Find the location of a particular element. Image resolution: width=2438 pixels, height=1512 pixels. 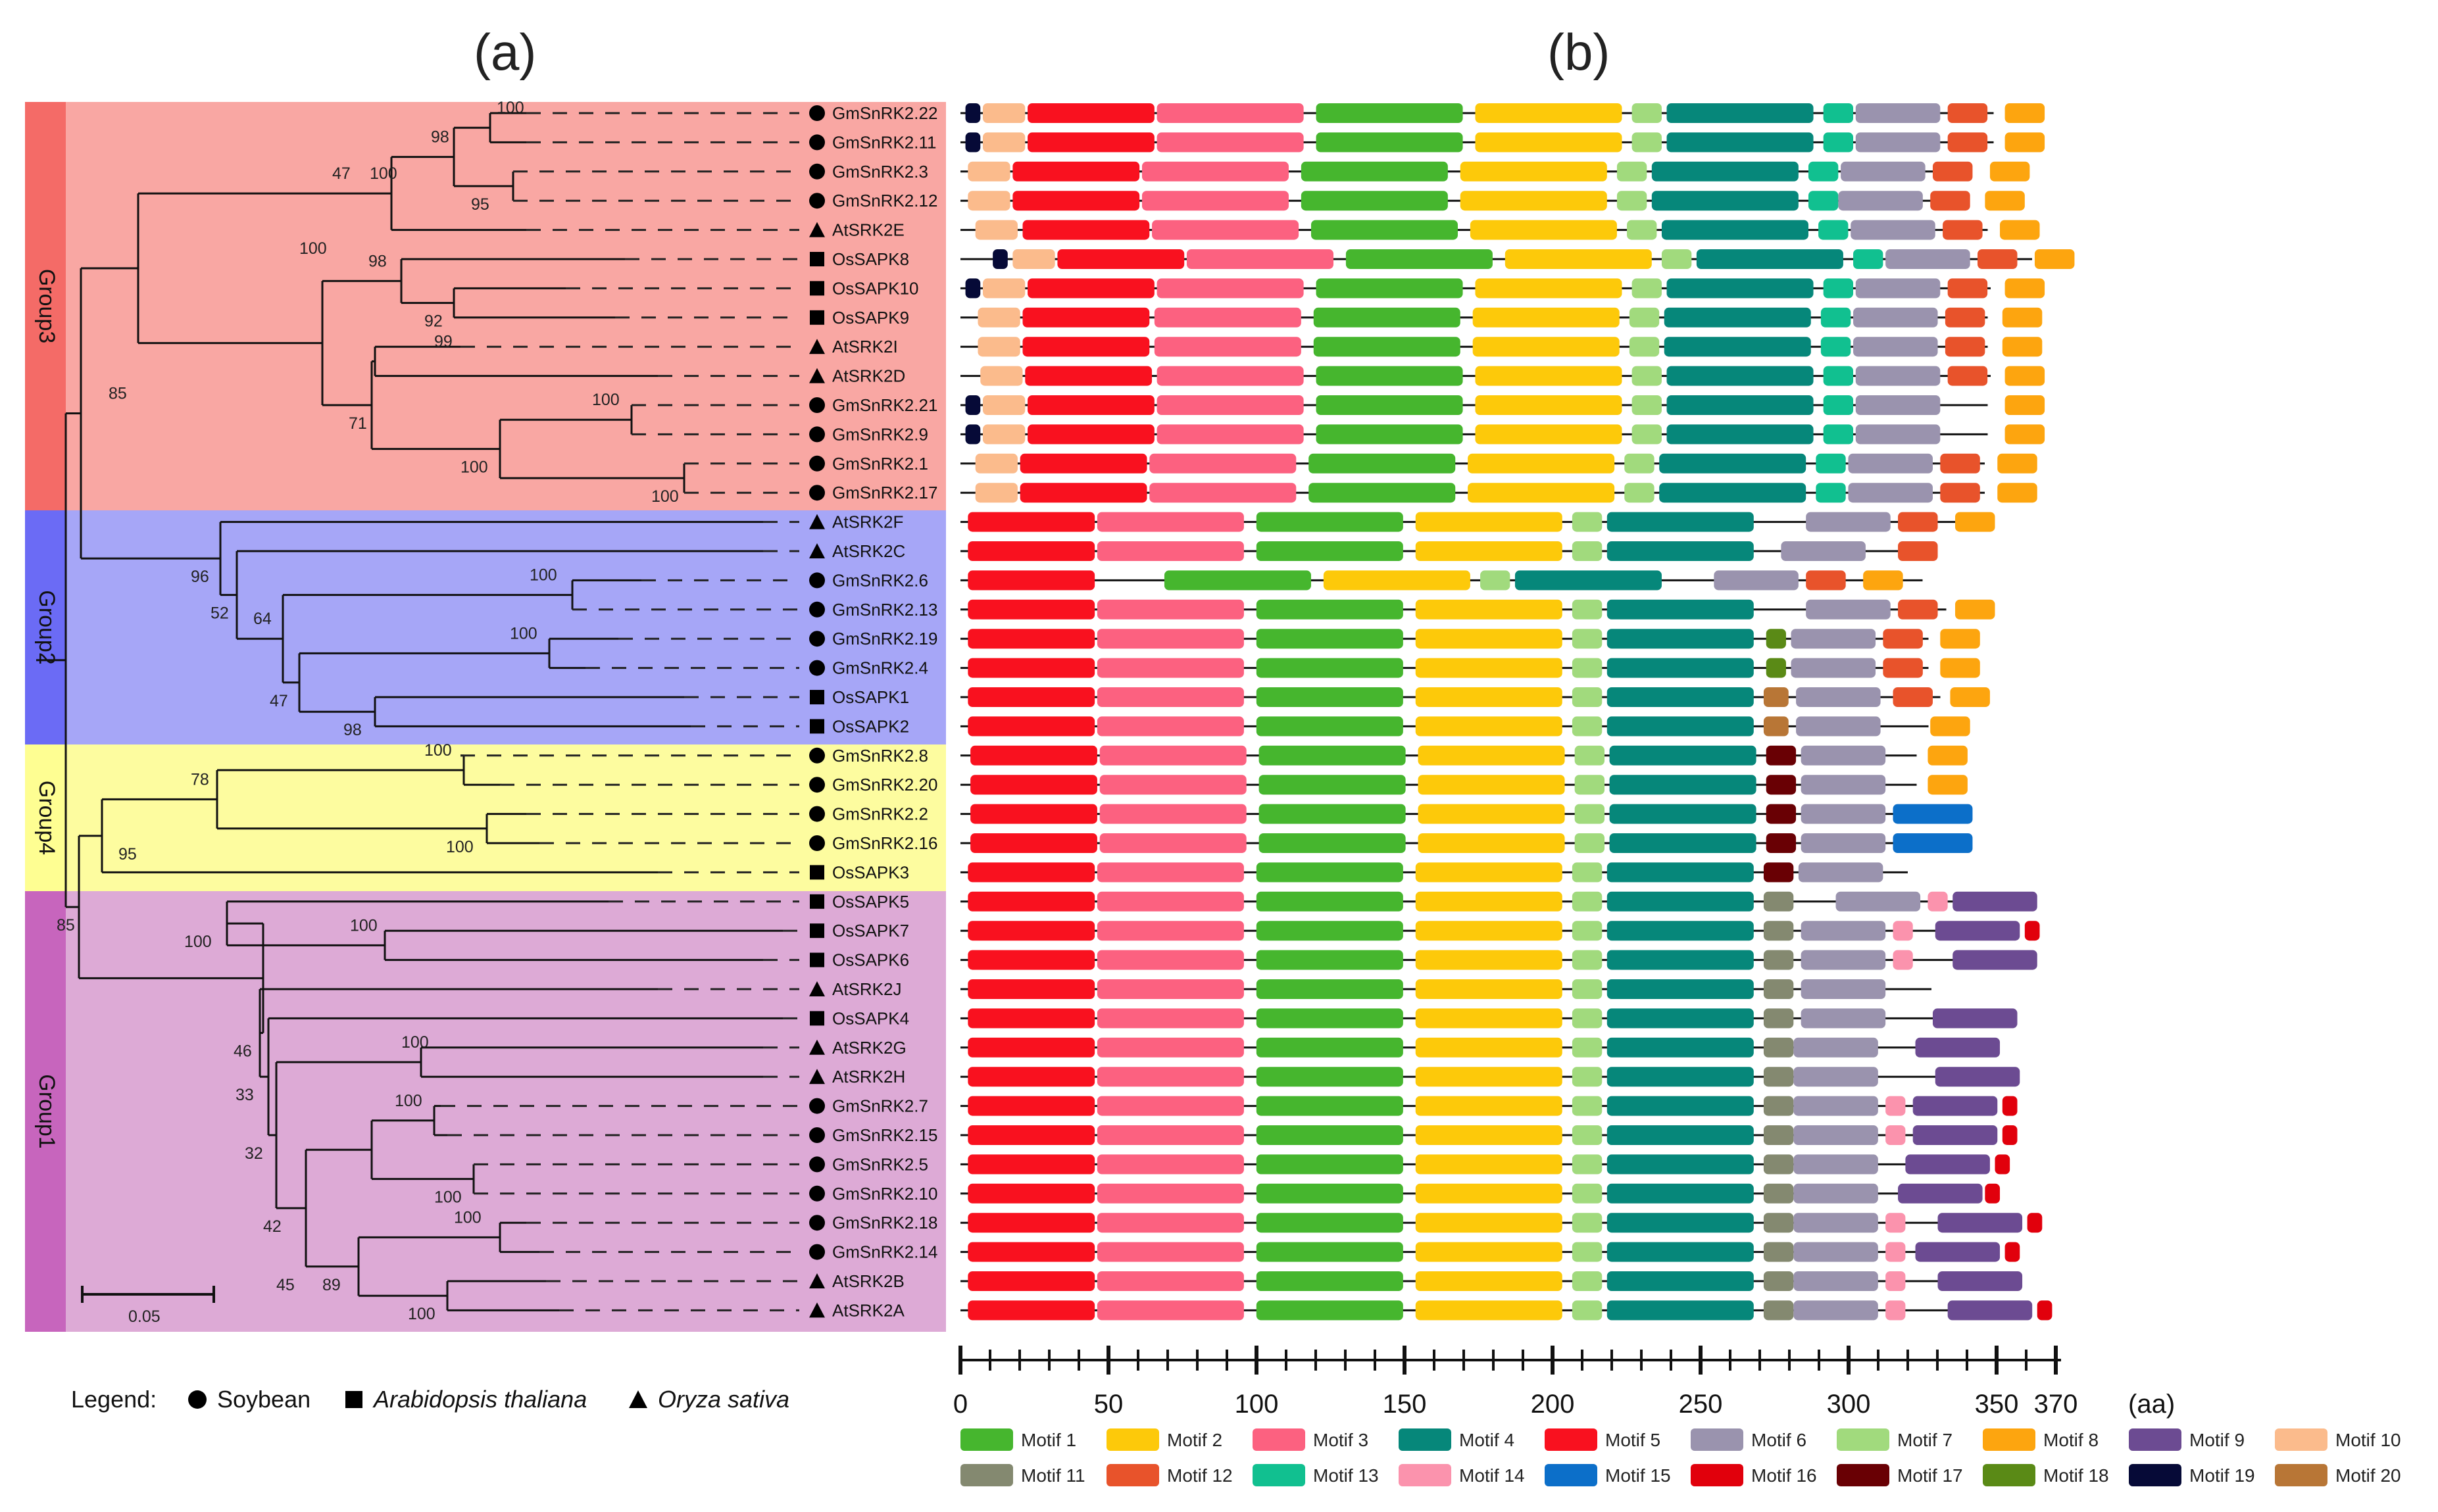

legend-label: Motif 20 is located at coordinates (2368, 1475).